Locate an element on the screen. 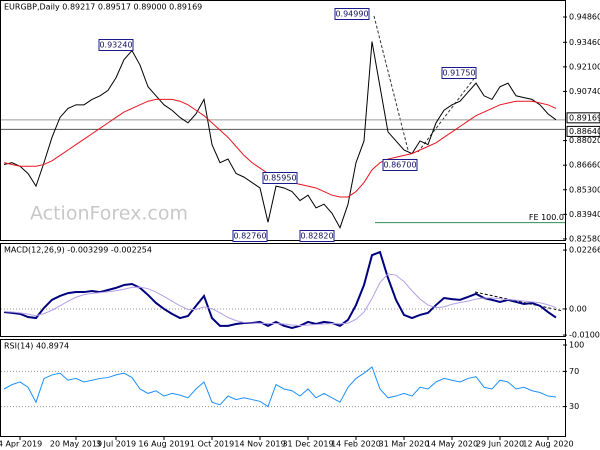 The height and width of the screenshot is (450, 600). y-tick-label: 0.82580 is located at coordinates (584, 238).